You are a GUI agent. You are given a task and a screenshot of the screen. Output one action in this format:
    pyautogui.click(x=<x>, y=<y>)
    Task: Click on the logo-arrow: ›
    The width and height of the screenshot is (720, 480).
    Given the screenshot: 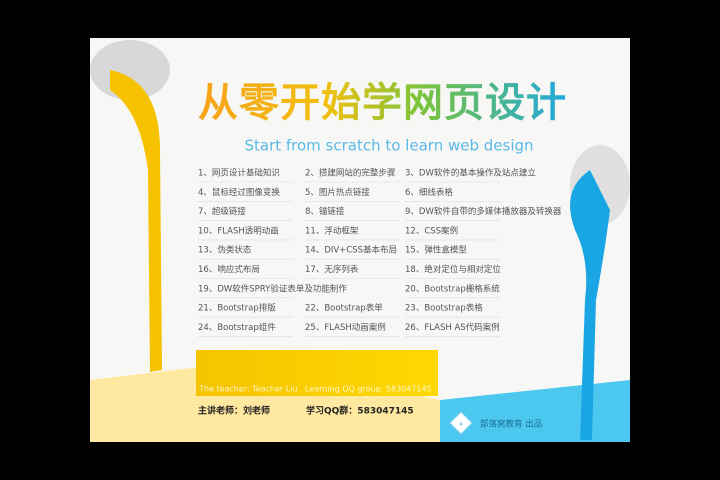 What is the action you would take?
    pyautogui.click(x=461, y=425)
    